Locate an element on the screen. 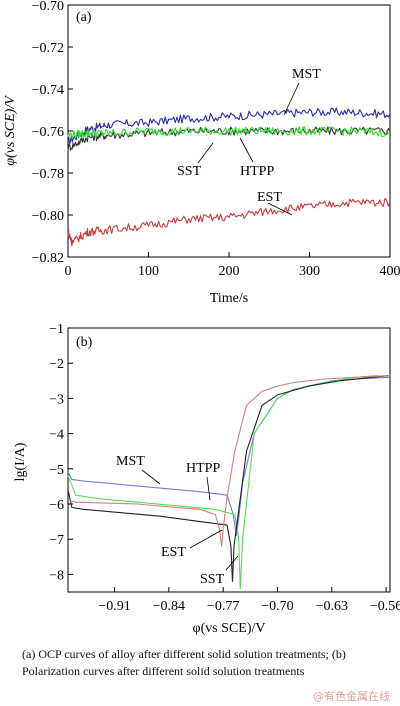 This screenshot has width=400, height=706. watermark: @有色金属在线 is located at coordinates (351, 696).